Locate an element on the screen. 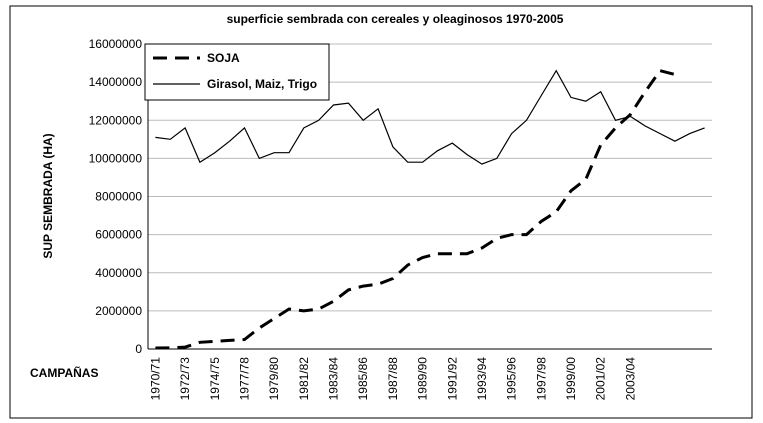  x-tick-label: 2003/04 is located at coordinates (630, 379).